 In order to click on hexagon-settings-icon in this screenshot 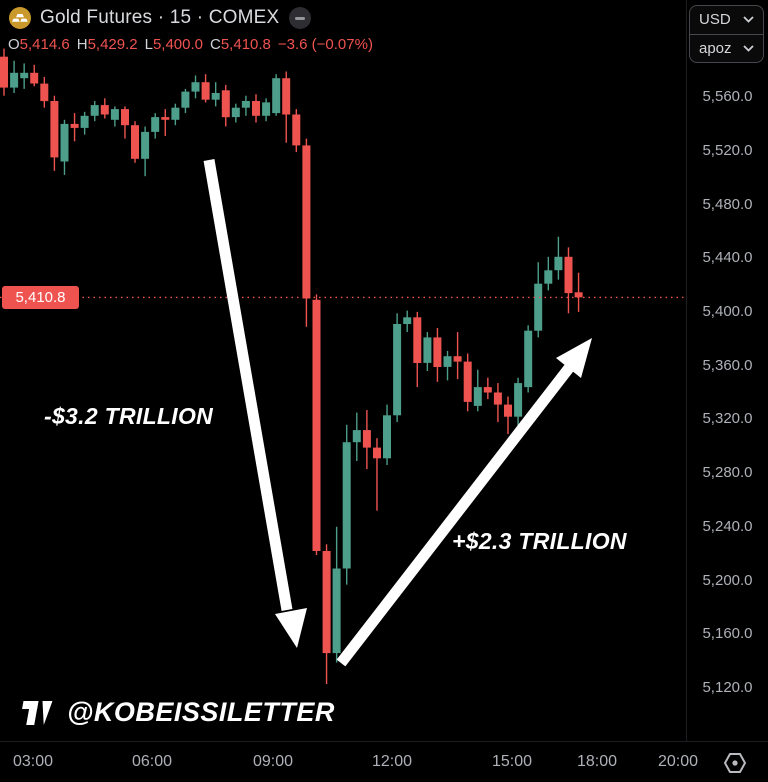, I will do `click(735, 763)`.